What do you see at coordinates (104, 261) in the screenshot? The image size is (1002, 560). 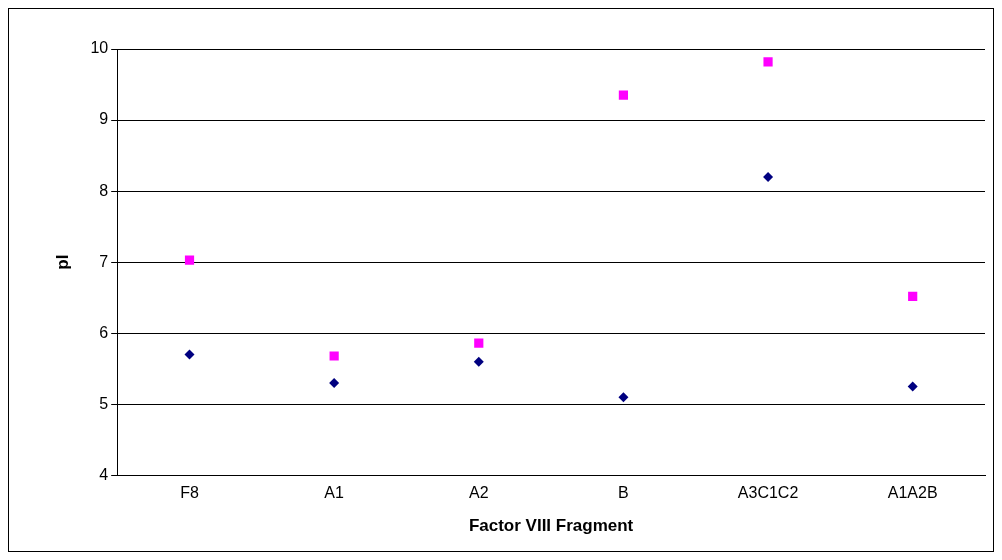 I see `y-tick-label: 7` at bounding box center [104, 261].